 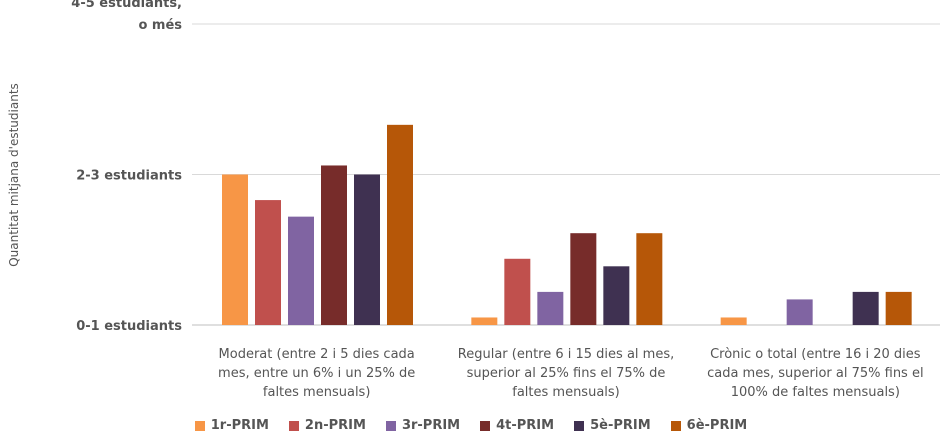 I want to click on legend-item: 4t-PRIM, so click(x=517, y=425).